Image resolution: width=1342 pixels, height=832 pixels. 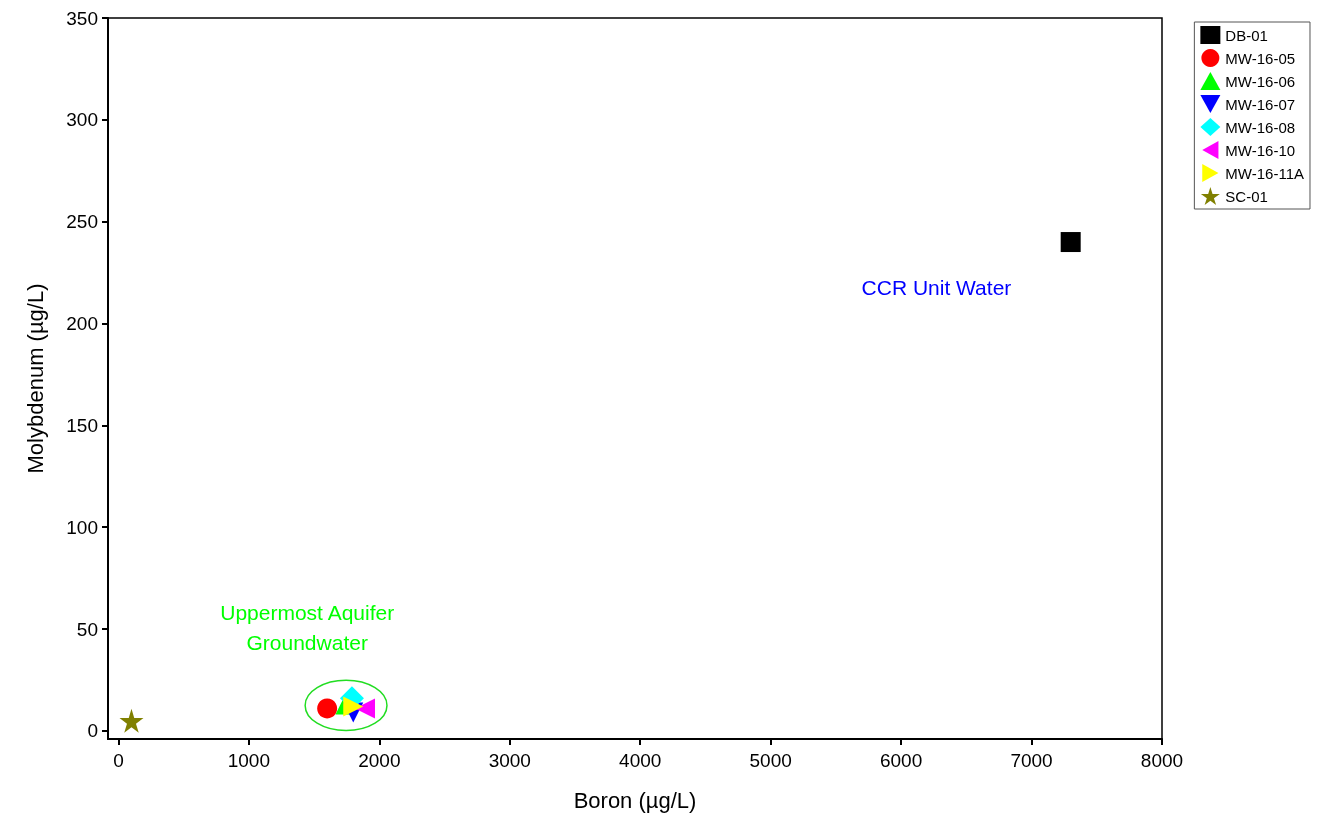 What do you see at coordinates (118, 760) in the screenshot?
I see `x-tick-label: 0` at bounding box center [118, 760].